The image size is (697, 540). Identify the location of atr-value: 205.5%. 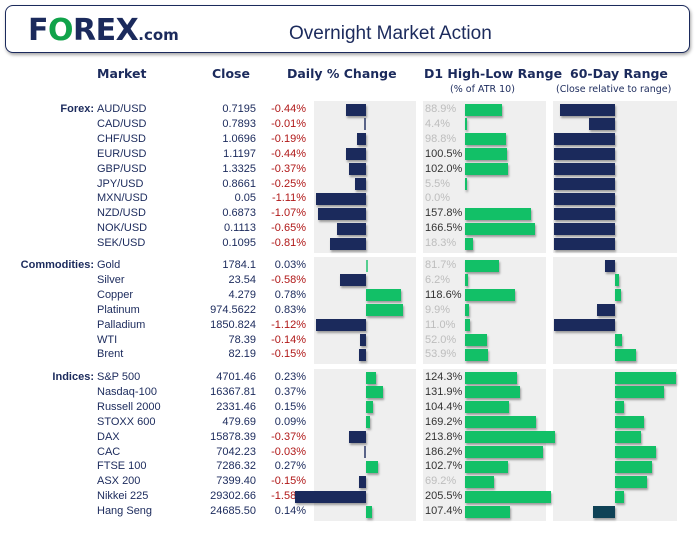
(444, 496).